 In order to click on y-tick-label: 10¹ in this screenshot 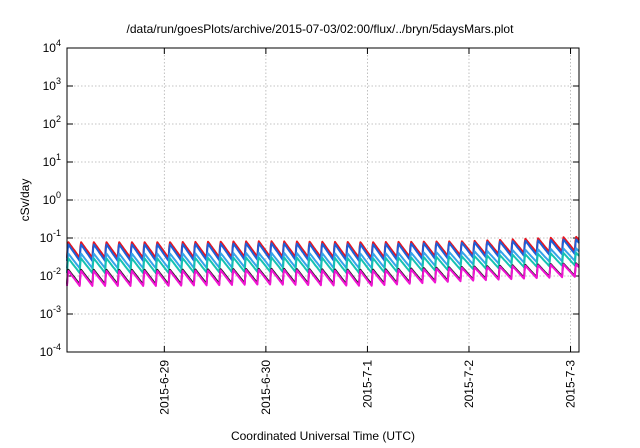, I will do `click(52, 160)`.